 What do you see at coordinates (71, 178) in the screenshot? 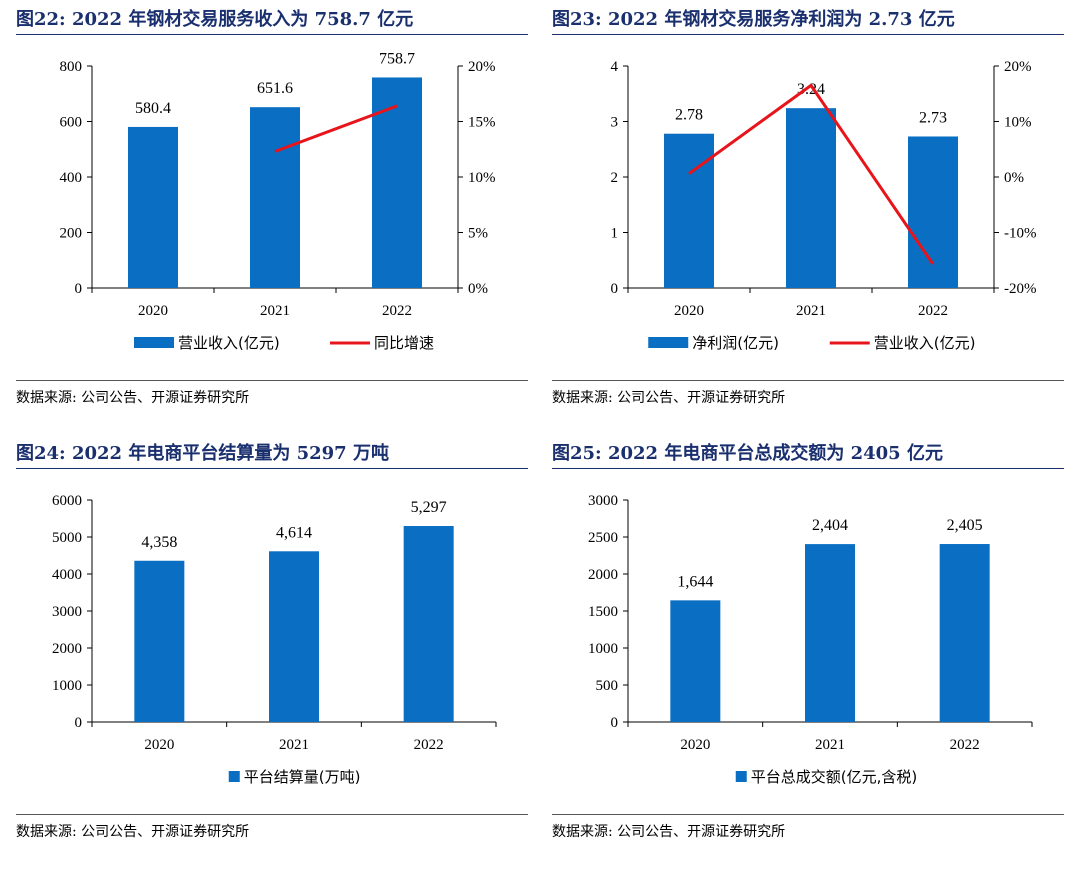
I see `y-tick-label: 400` at bounding box center [71, 178].